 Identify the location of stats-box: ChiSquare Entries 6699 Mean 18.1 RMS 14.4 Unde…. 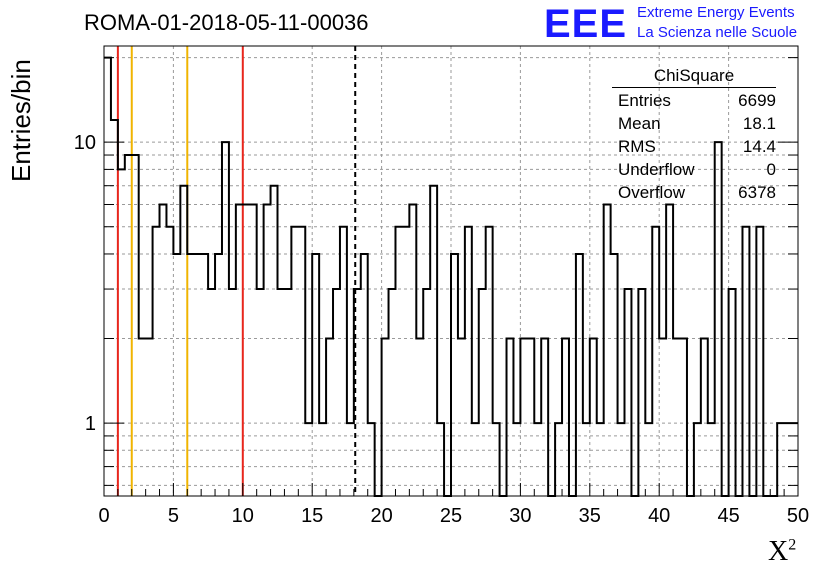
(694, 135).